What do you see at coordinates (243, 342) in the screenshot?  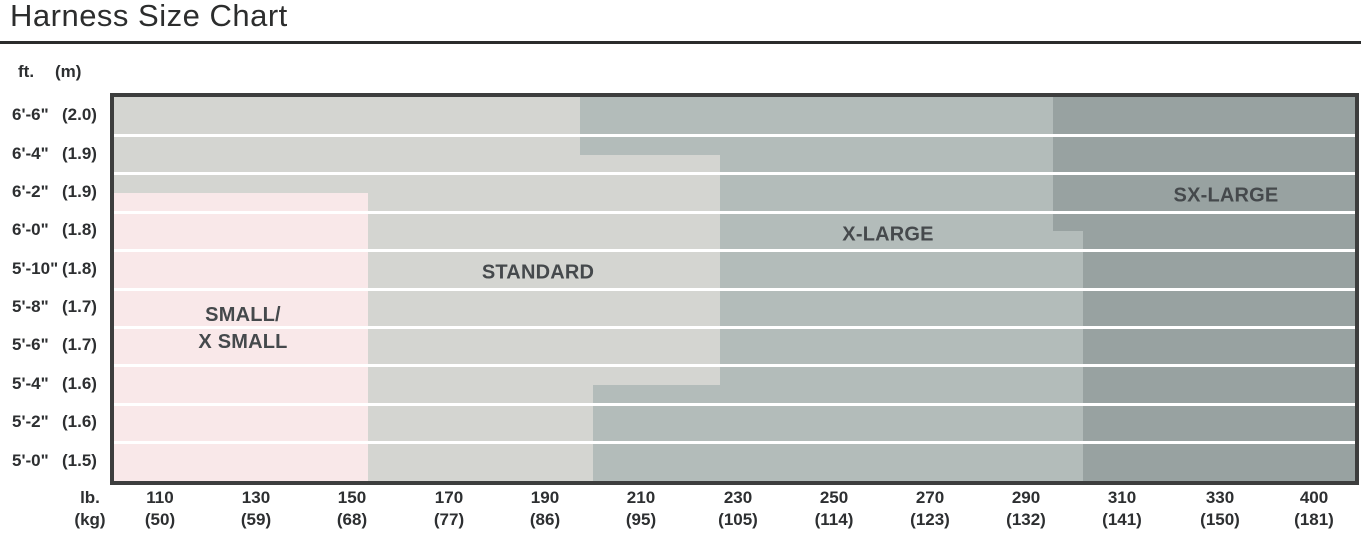 I see `zone-label-small-line2: X SMALL` at bounding box center [243, 342].